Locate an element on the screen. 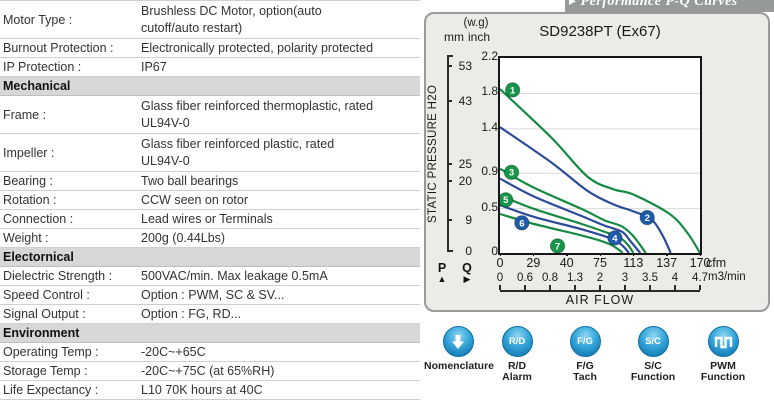 This screenshot has width=774, height=402. fg-tach-button: F/G is located at coordinates (585, 341).